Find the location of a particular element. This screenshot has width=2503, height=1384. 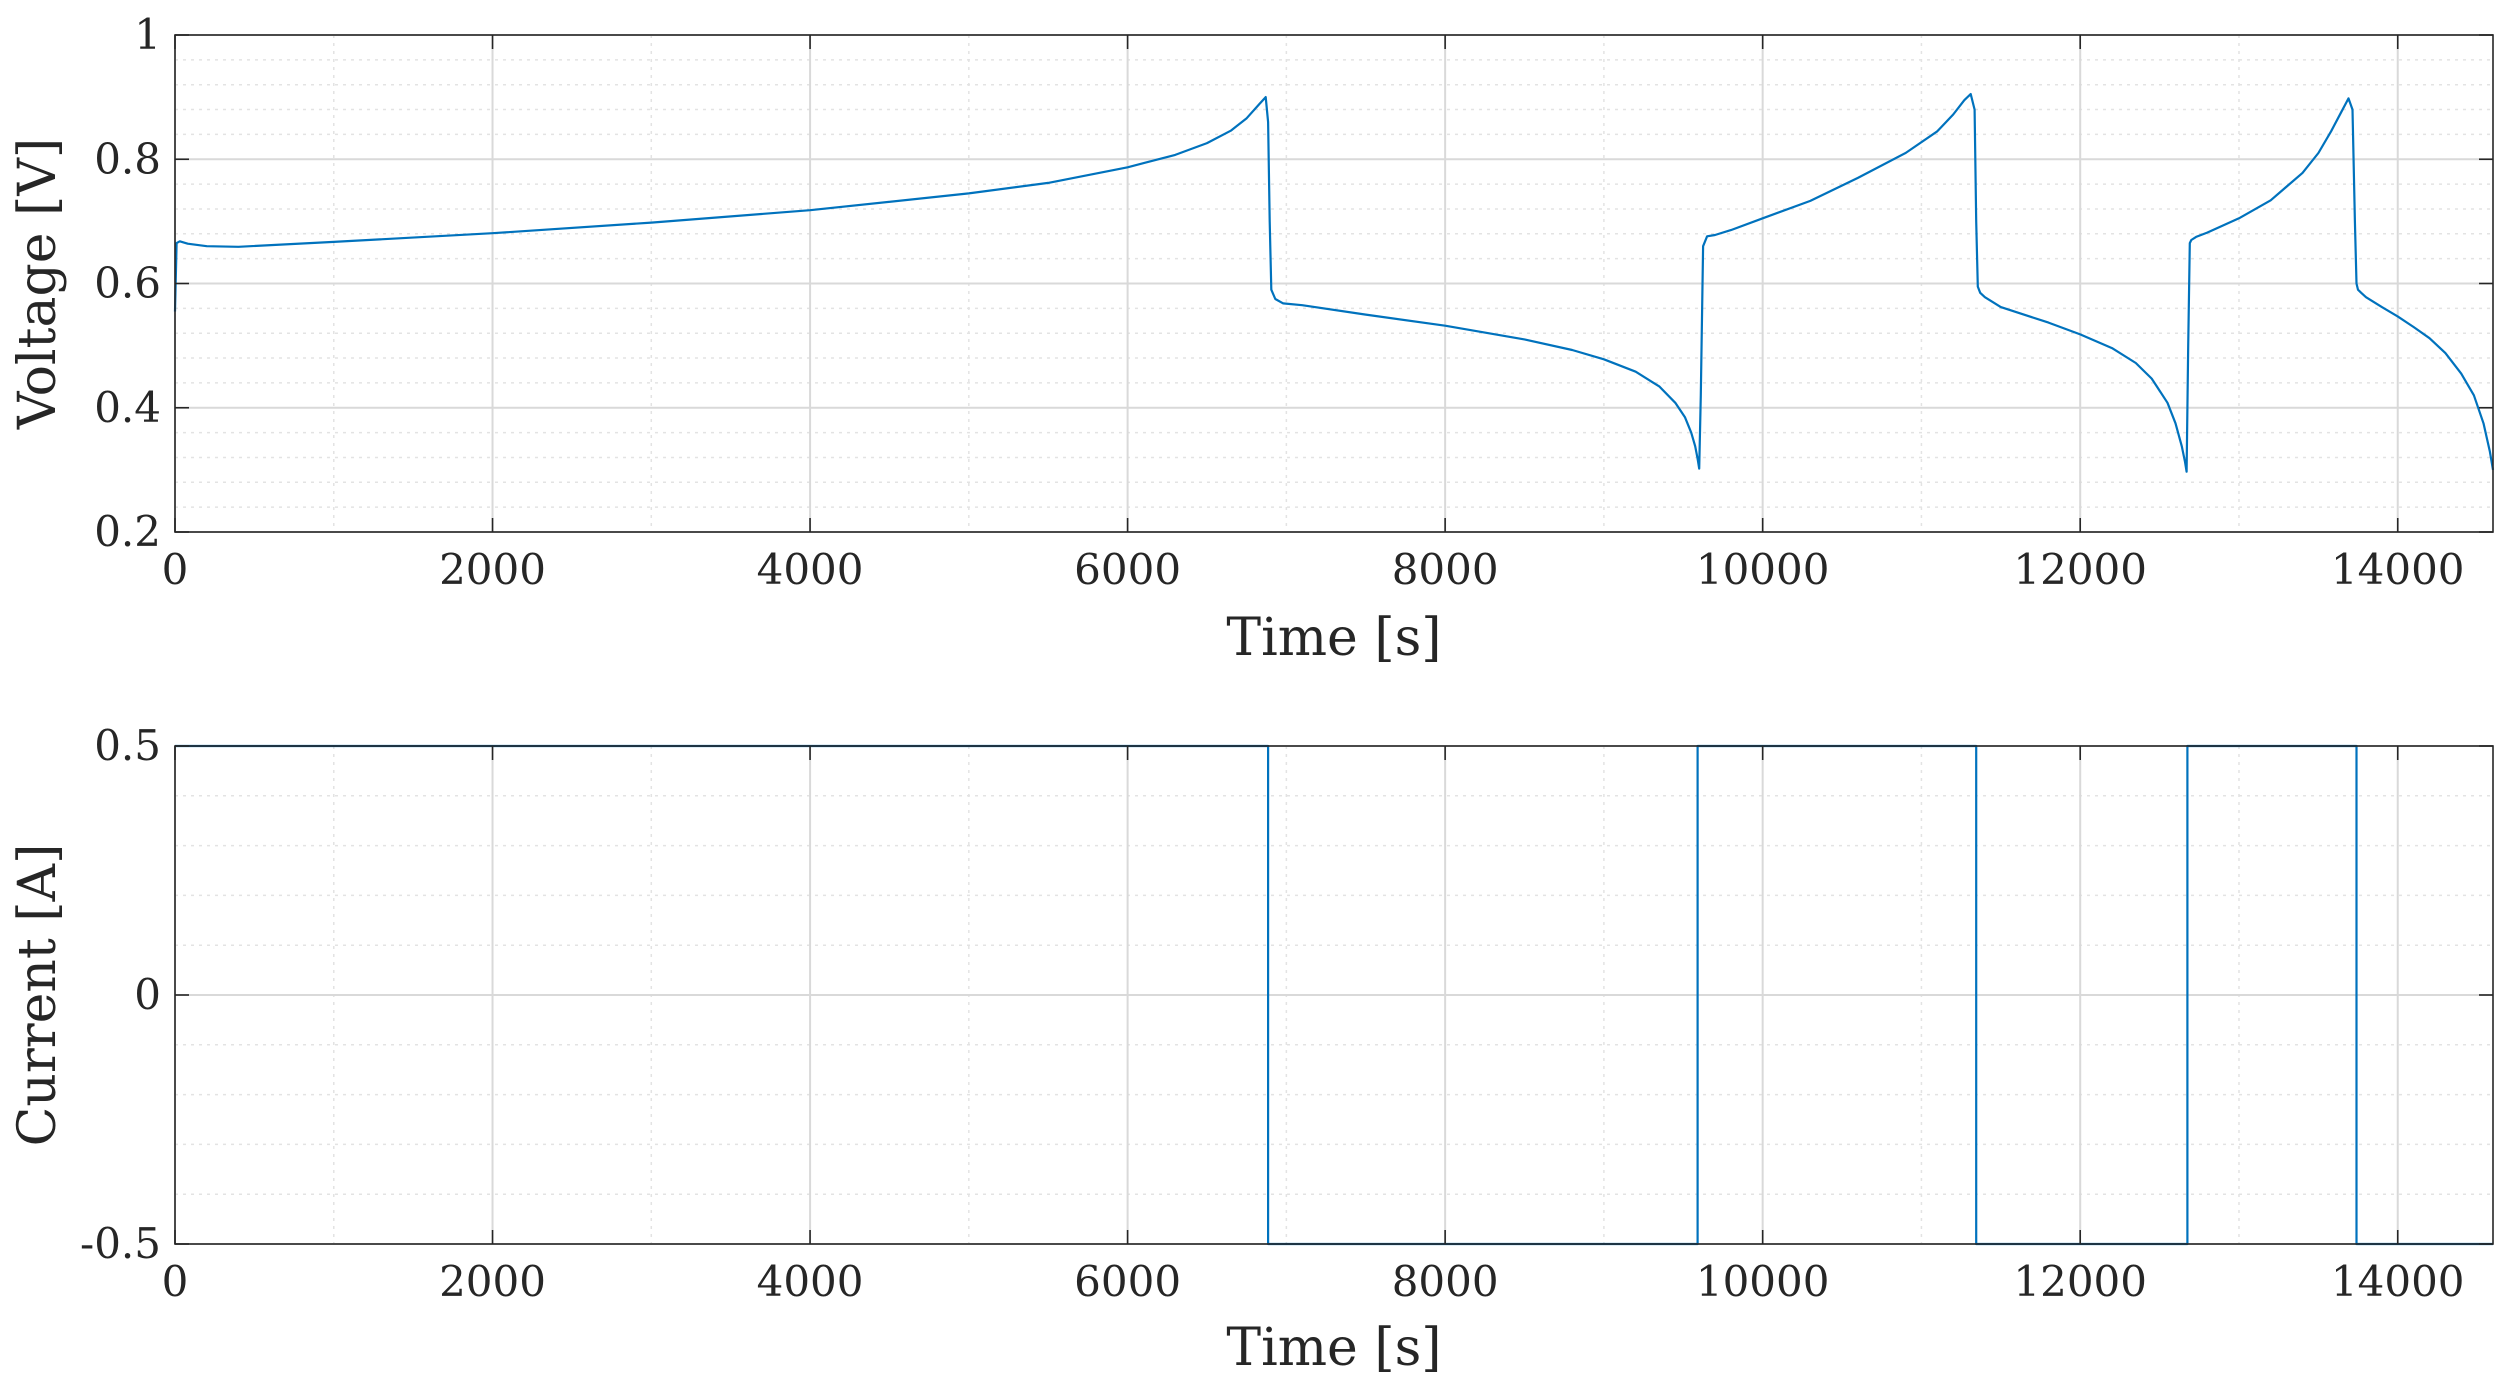

current-x-tick-label: 2000 is located at coordinates (492, 1281).